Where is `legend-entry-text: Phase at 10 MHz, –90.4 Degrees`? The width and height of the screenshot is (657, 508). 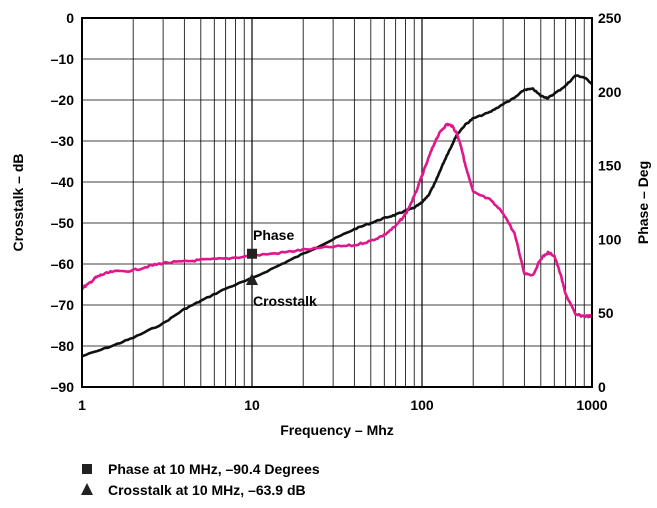 legend-entry-text: Phase at 10 MHz, –90.4 Degrees is located at coordinates (214, 469).